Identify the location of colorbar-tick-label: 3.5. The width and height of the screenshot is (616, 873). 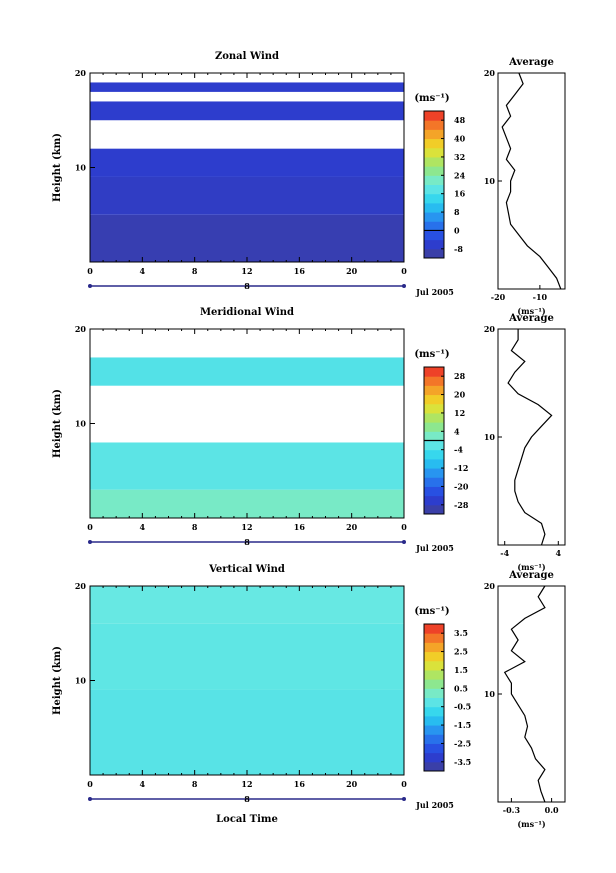
(461, 633).